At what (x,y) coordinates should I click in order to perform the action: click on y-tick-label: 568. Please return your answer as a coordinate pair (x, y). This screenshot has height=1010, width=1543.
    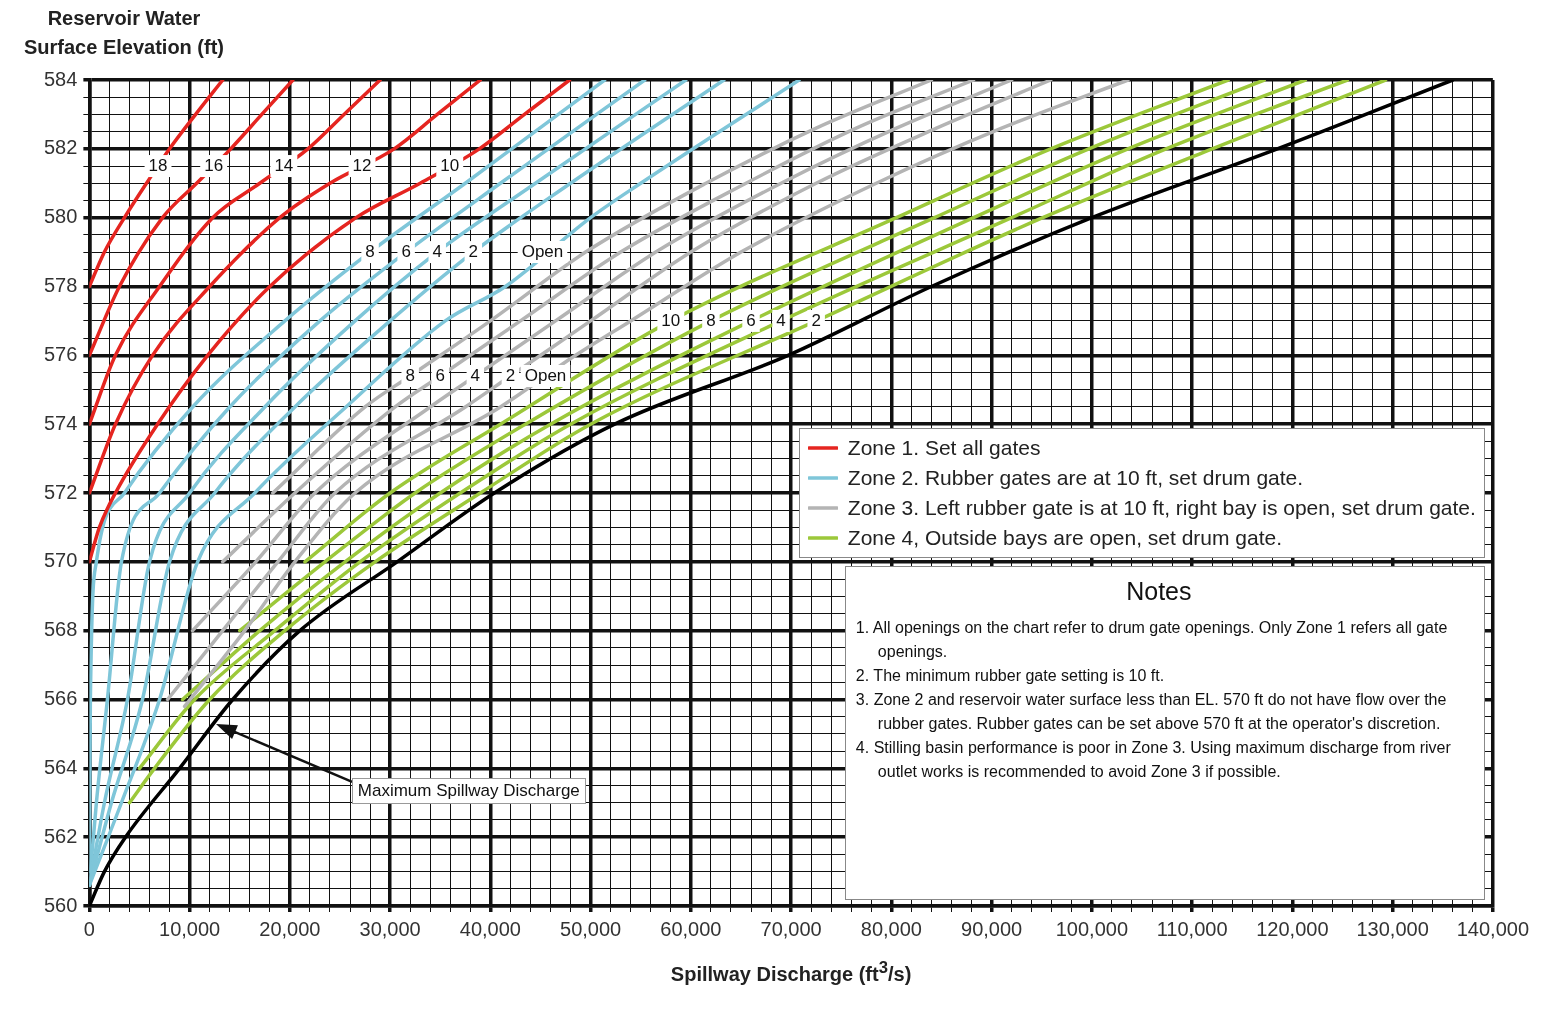
    Looking at the image, I should click on (60, 629).